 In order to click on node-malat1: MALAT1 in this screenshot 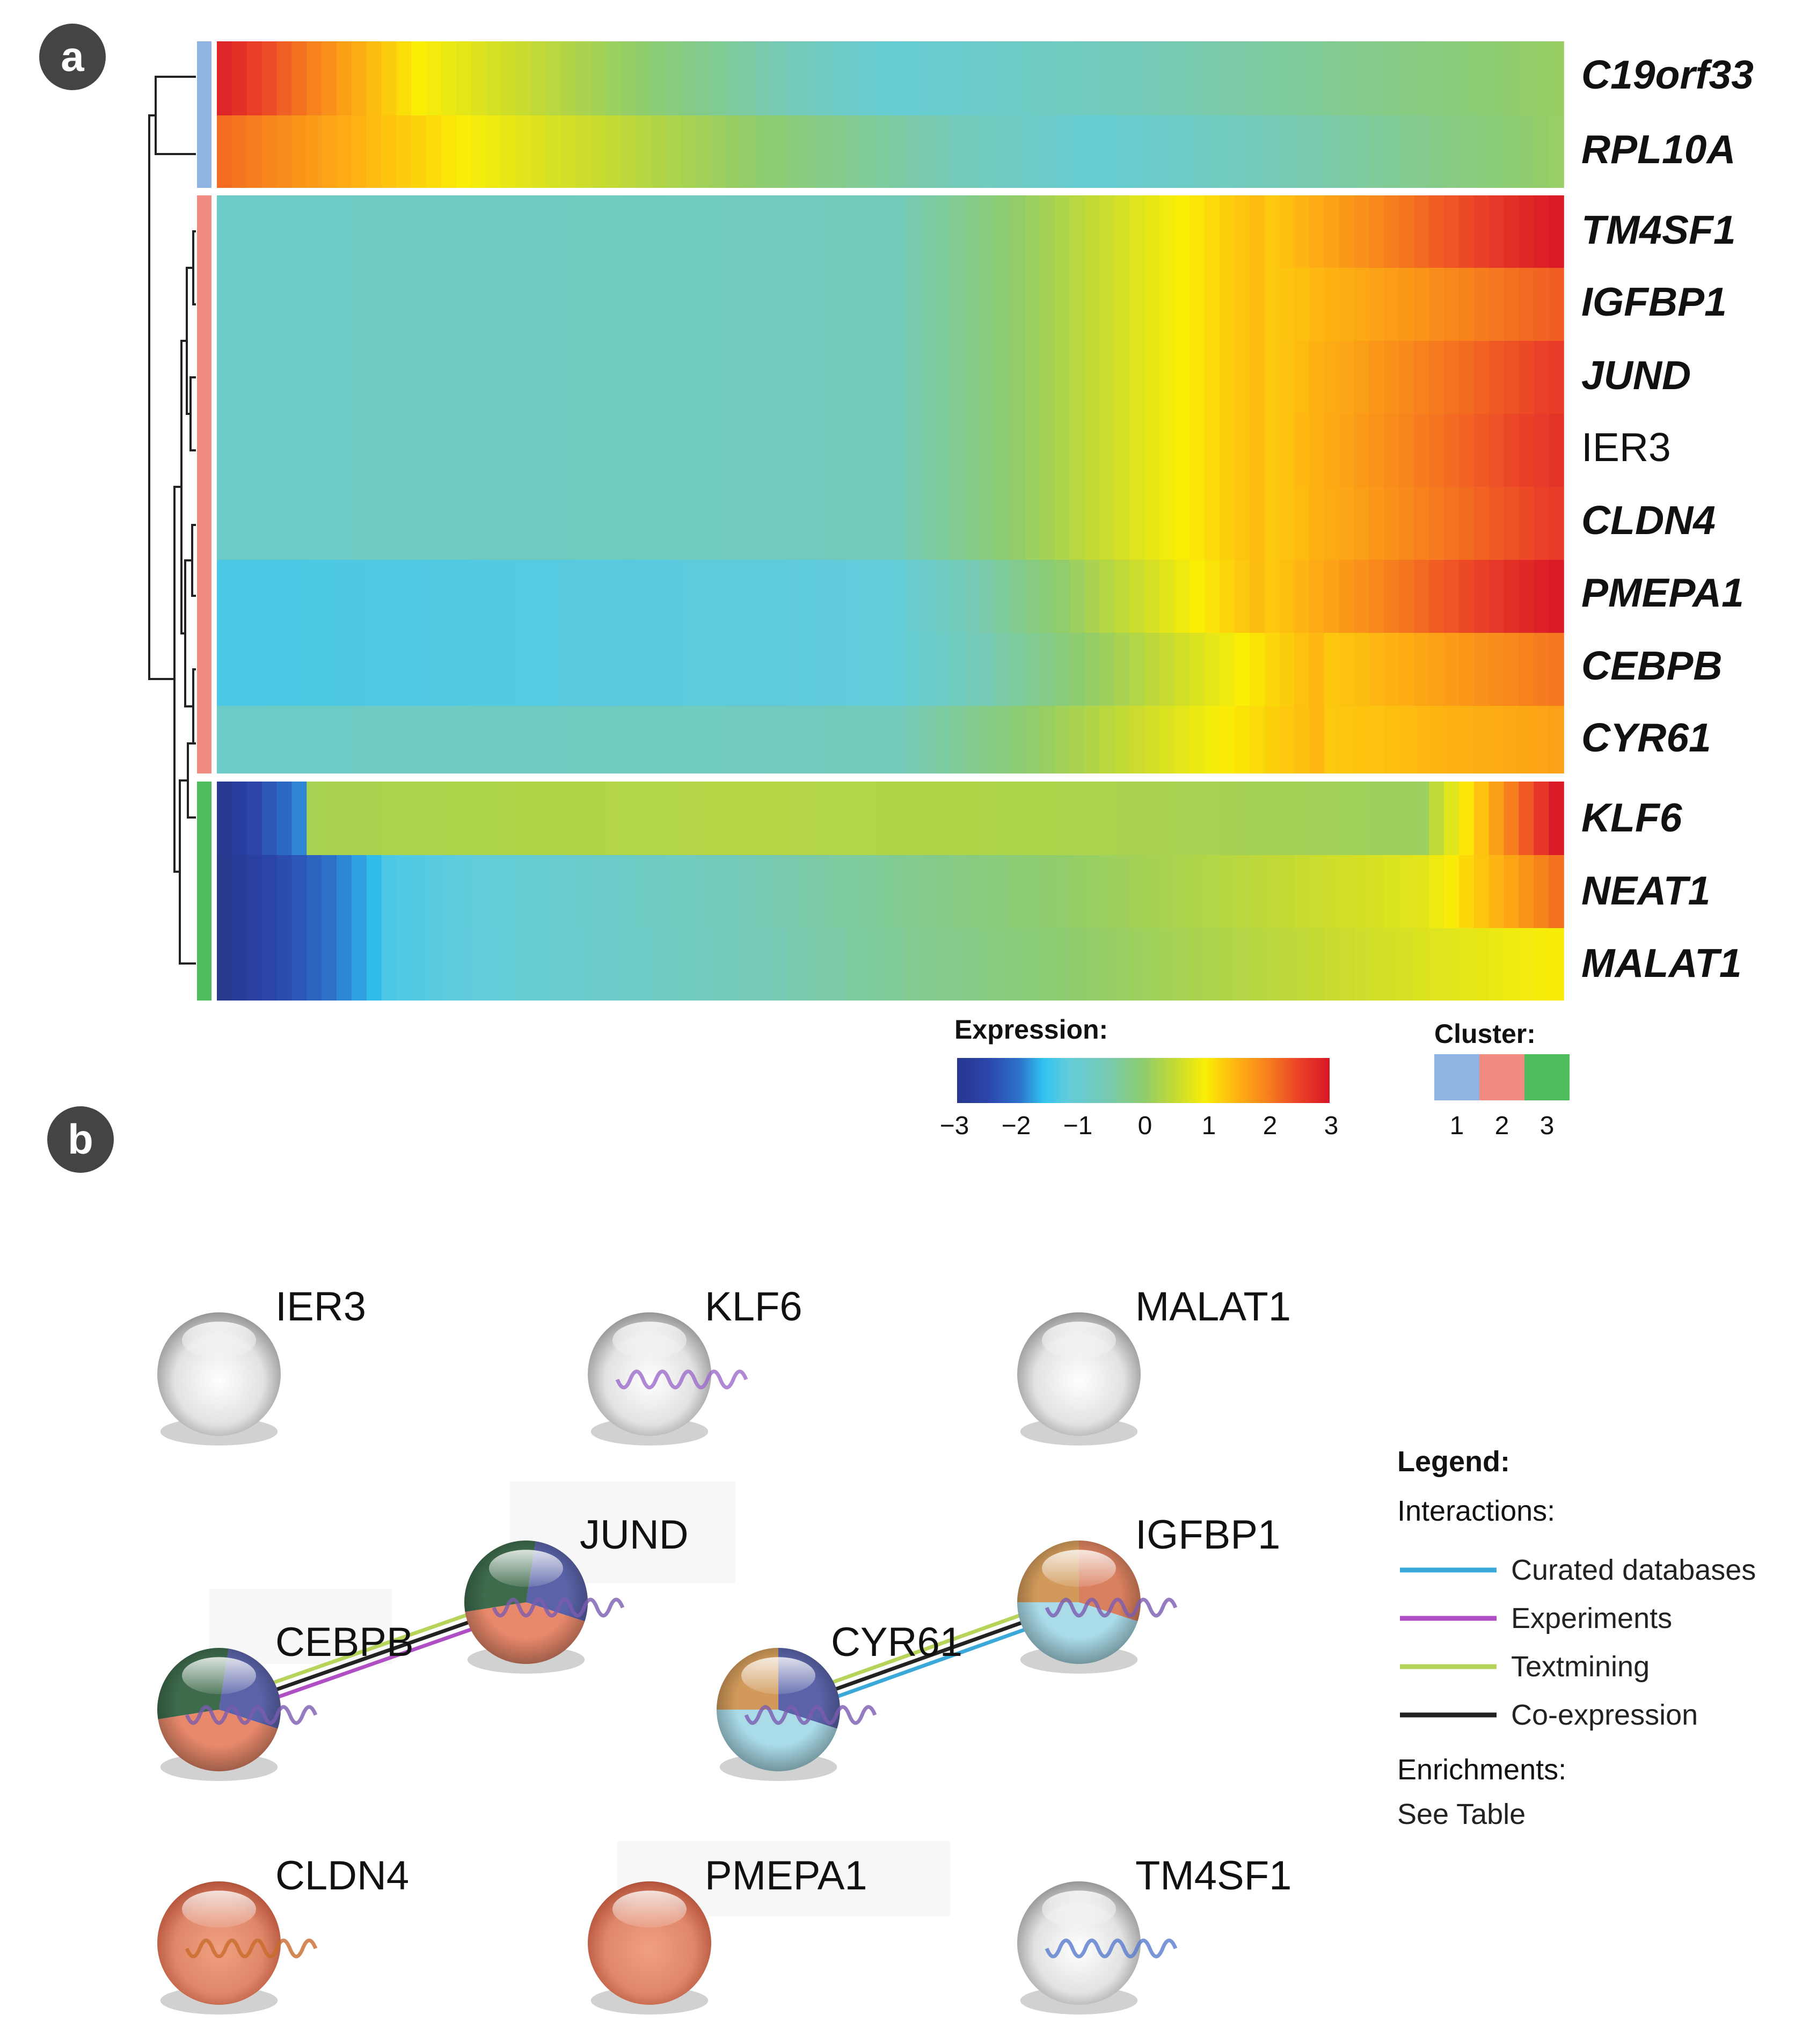, I will do `click(1154, 1365)`.